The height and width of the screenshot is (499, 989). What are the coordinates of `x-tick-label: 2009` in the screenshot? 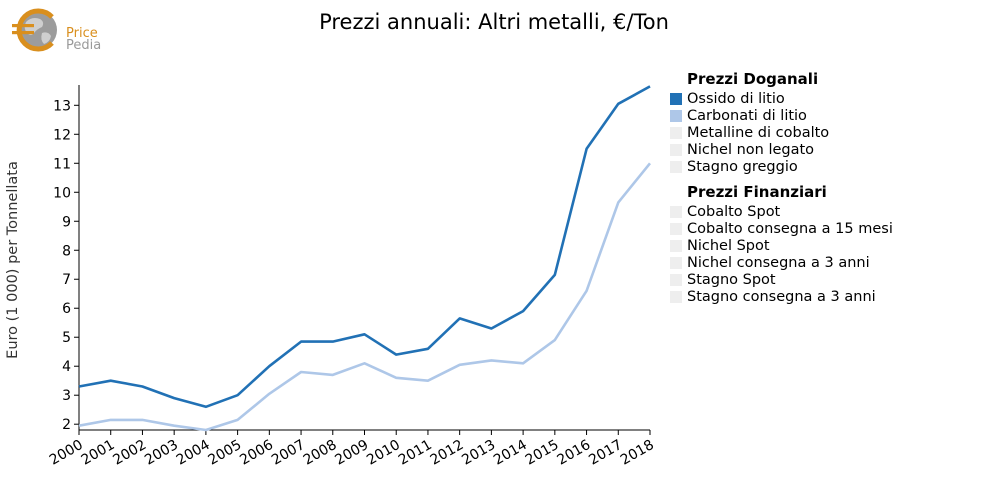 It's located at (351, 453).